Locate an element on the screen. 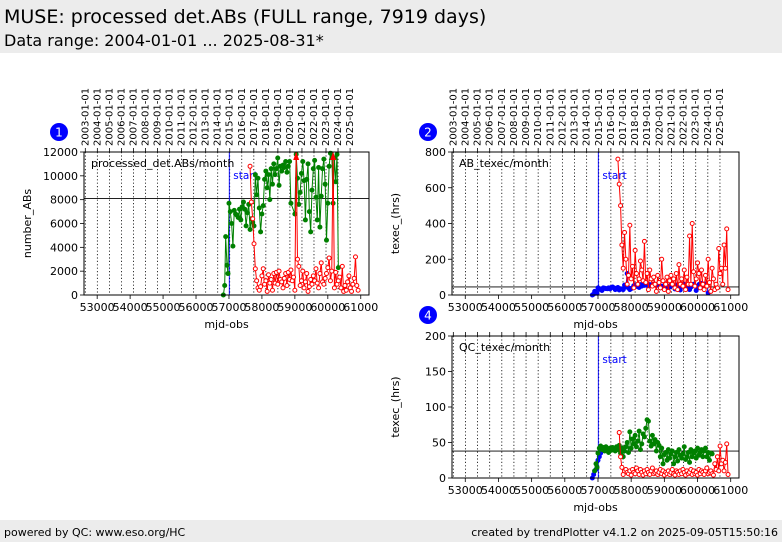  page-subtitle: Data range: 2004-01-01 ... 2025-08-31* is located at coordinates (164, 40).